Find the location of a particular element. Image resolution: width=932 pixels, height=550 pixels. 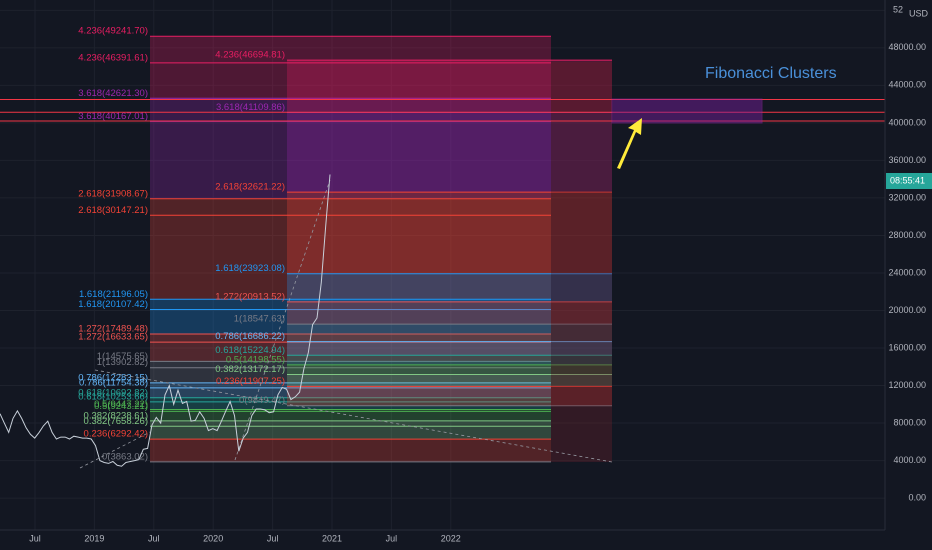

fib-label: 0.618(15224.94) is located at coordinates (250, 350).